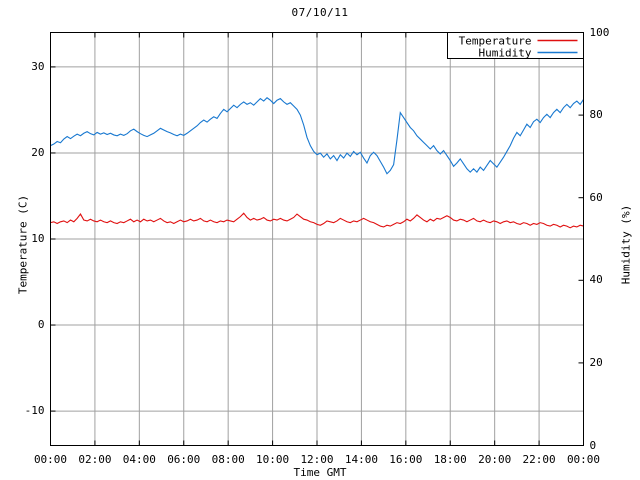 The image size is (640, 480). I want to click on y-tick-label-right: 100, so click(599, 32).